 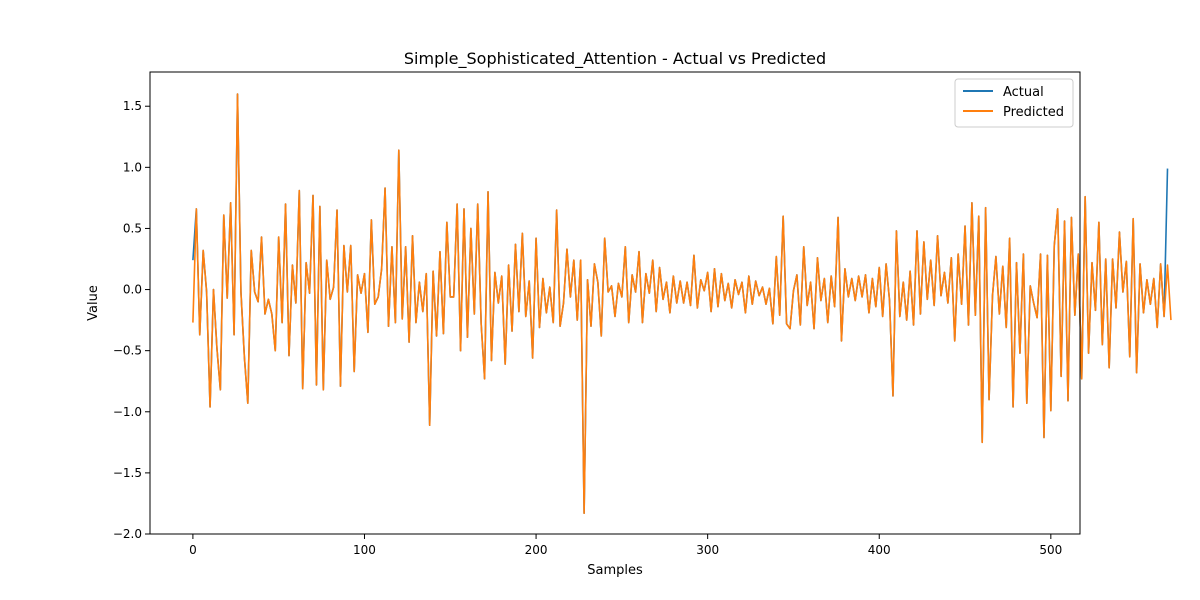 I want to click on legend: Actual Predicted, so click(x=1014, y=103).